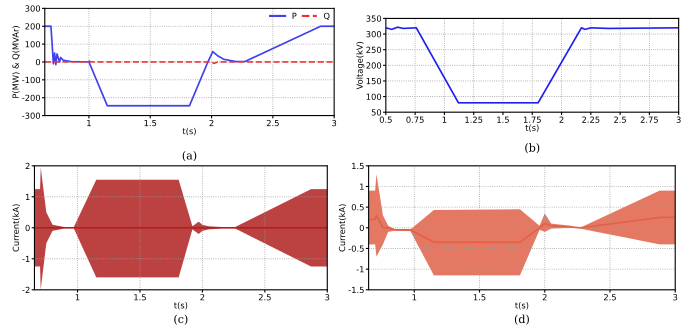  What do you see at coordinates (327, 16) in the screenshot?
I see `legend-label: Q` at bounding box center [327, 16].